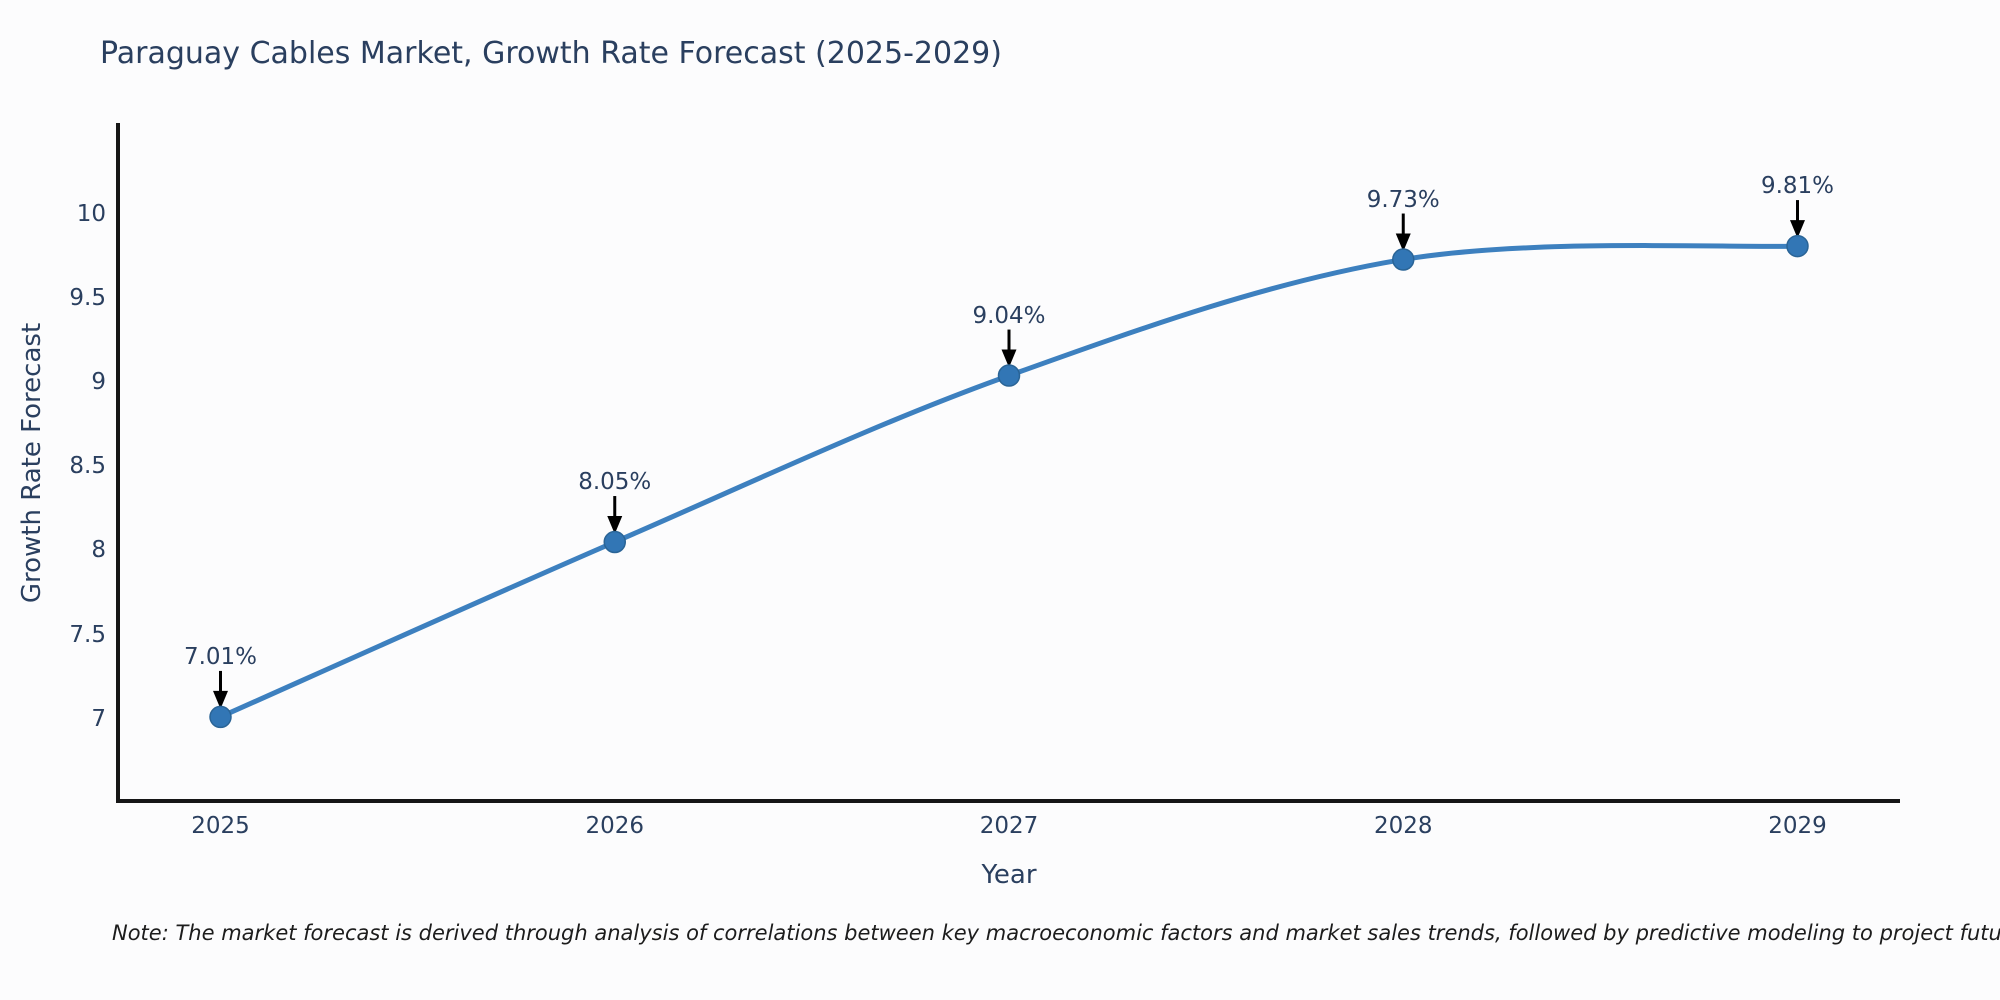 The height and width of the screenshot is (1000, 2000). What do you see at coordinates (1797, 186) in the screenshot?
I see `data-point-label: 9.81%` at bounding box center [1797, 186].